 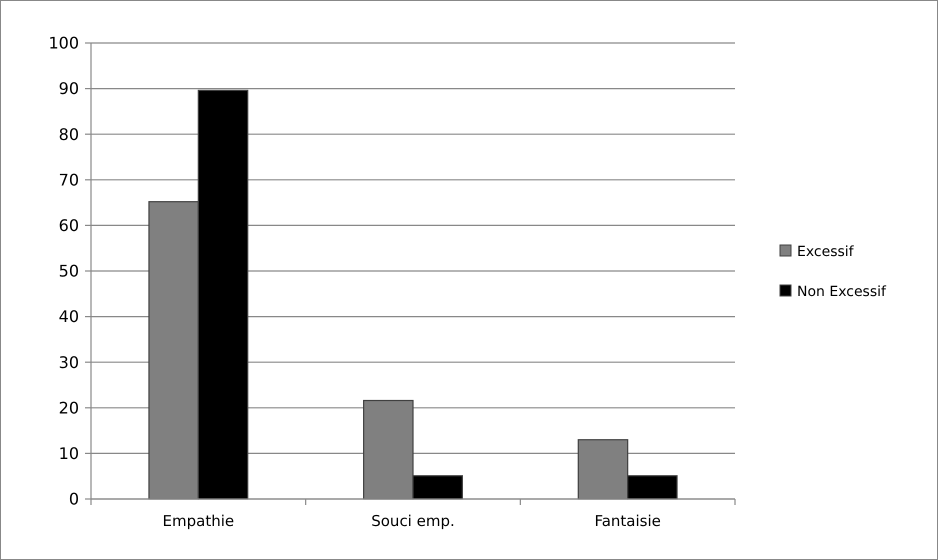 What do you see at coordinates (73, 499) in the screenshot?
I see `y-tick-label: 0` at bounding box center [73, 499].